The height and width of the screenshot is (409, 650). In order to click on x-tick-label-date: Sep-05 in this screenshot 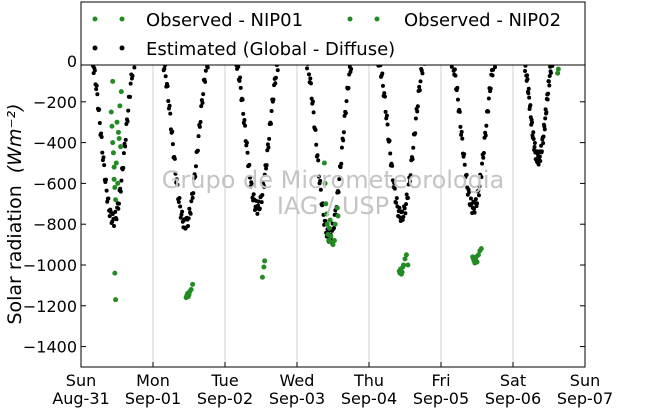, I will do `click(441, 398)`.